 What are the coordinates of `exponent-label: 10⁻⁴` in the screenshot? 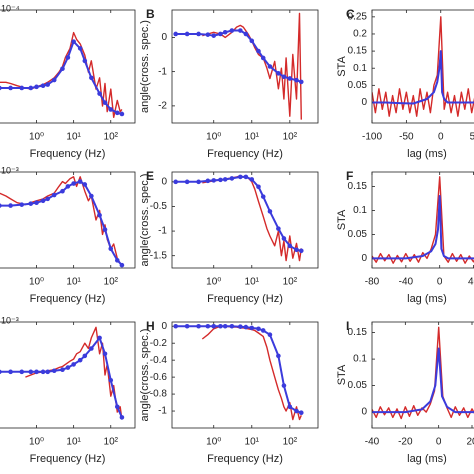 It's located at (10, 8).